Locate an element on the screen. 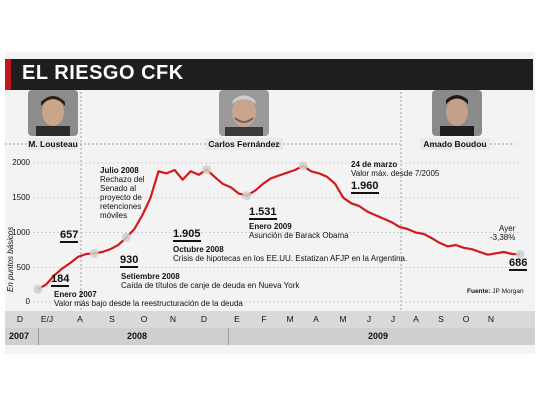  month-label-16: O is located at coordinates (466, 319).